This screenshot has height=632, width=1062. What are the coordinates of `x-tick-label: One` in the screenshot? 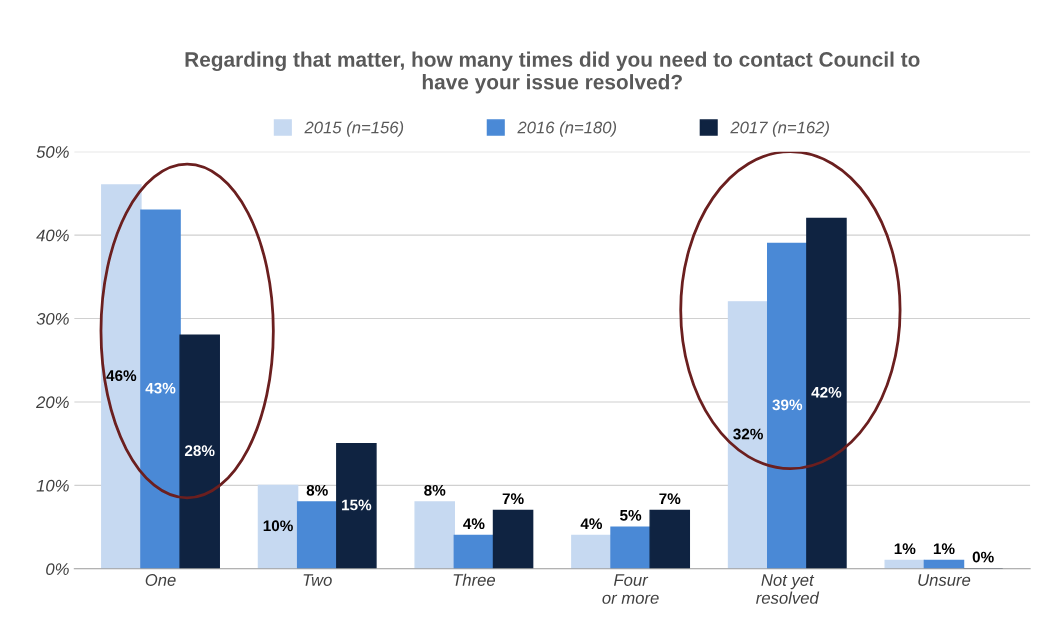 It's located at (160, 580).